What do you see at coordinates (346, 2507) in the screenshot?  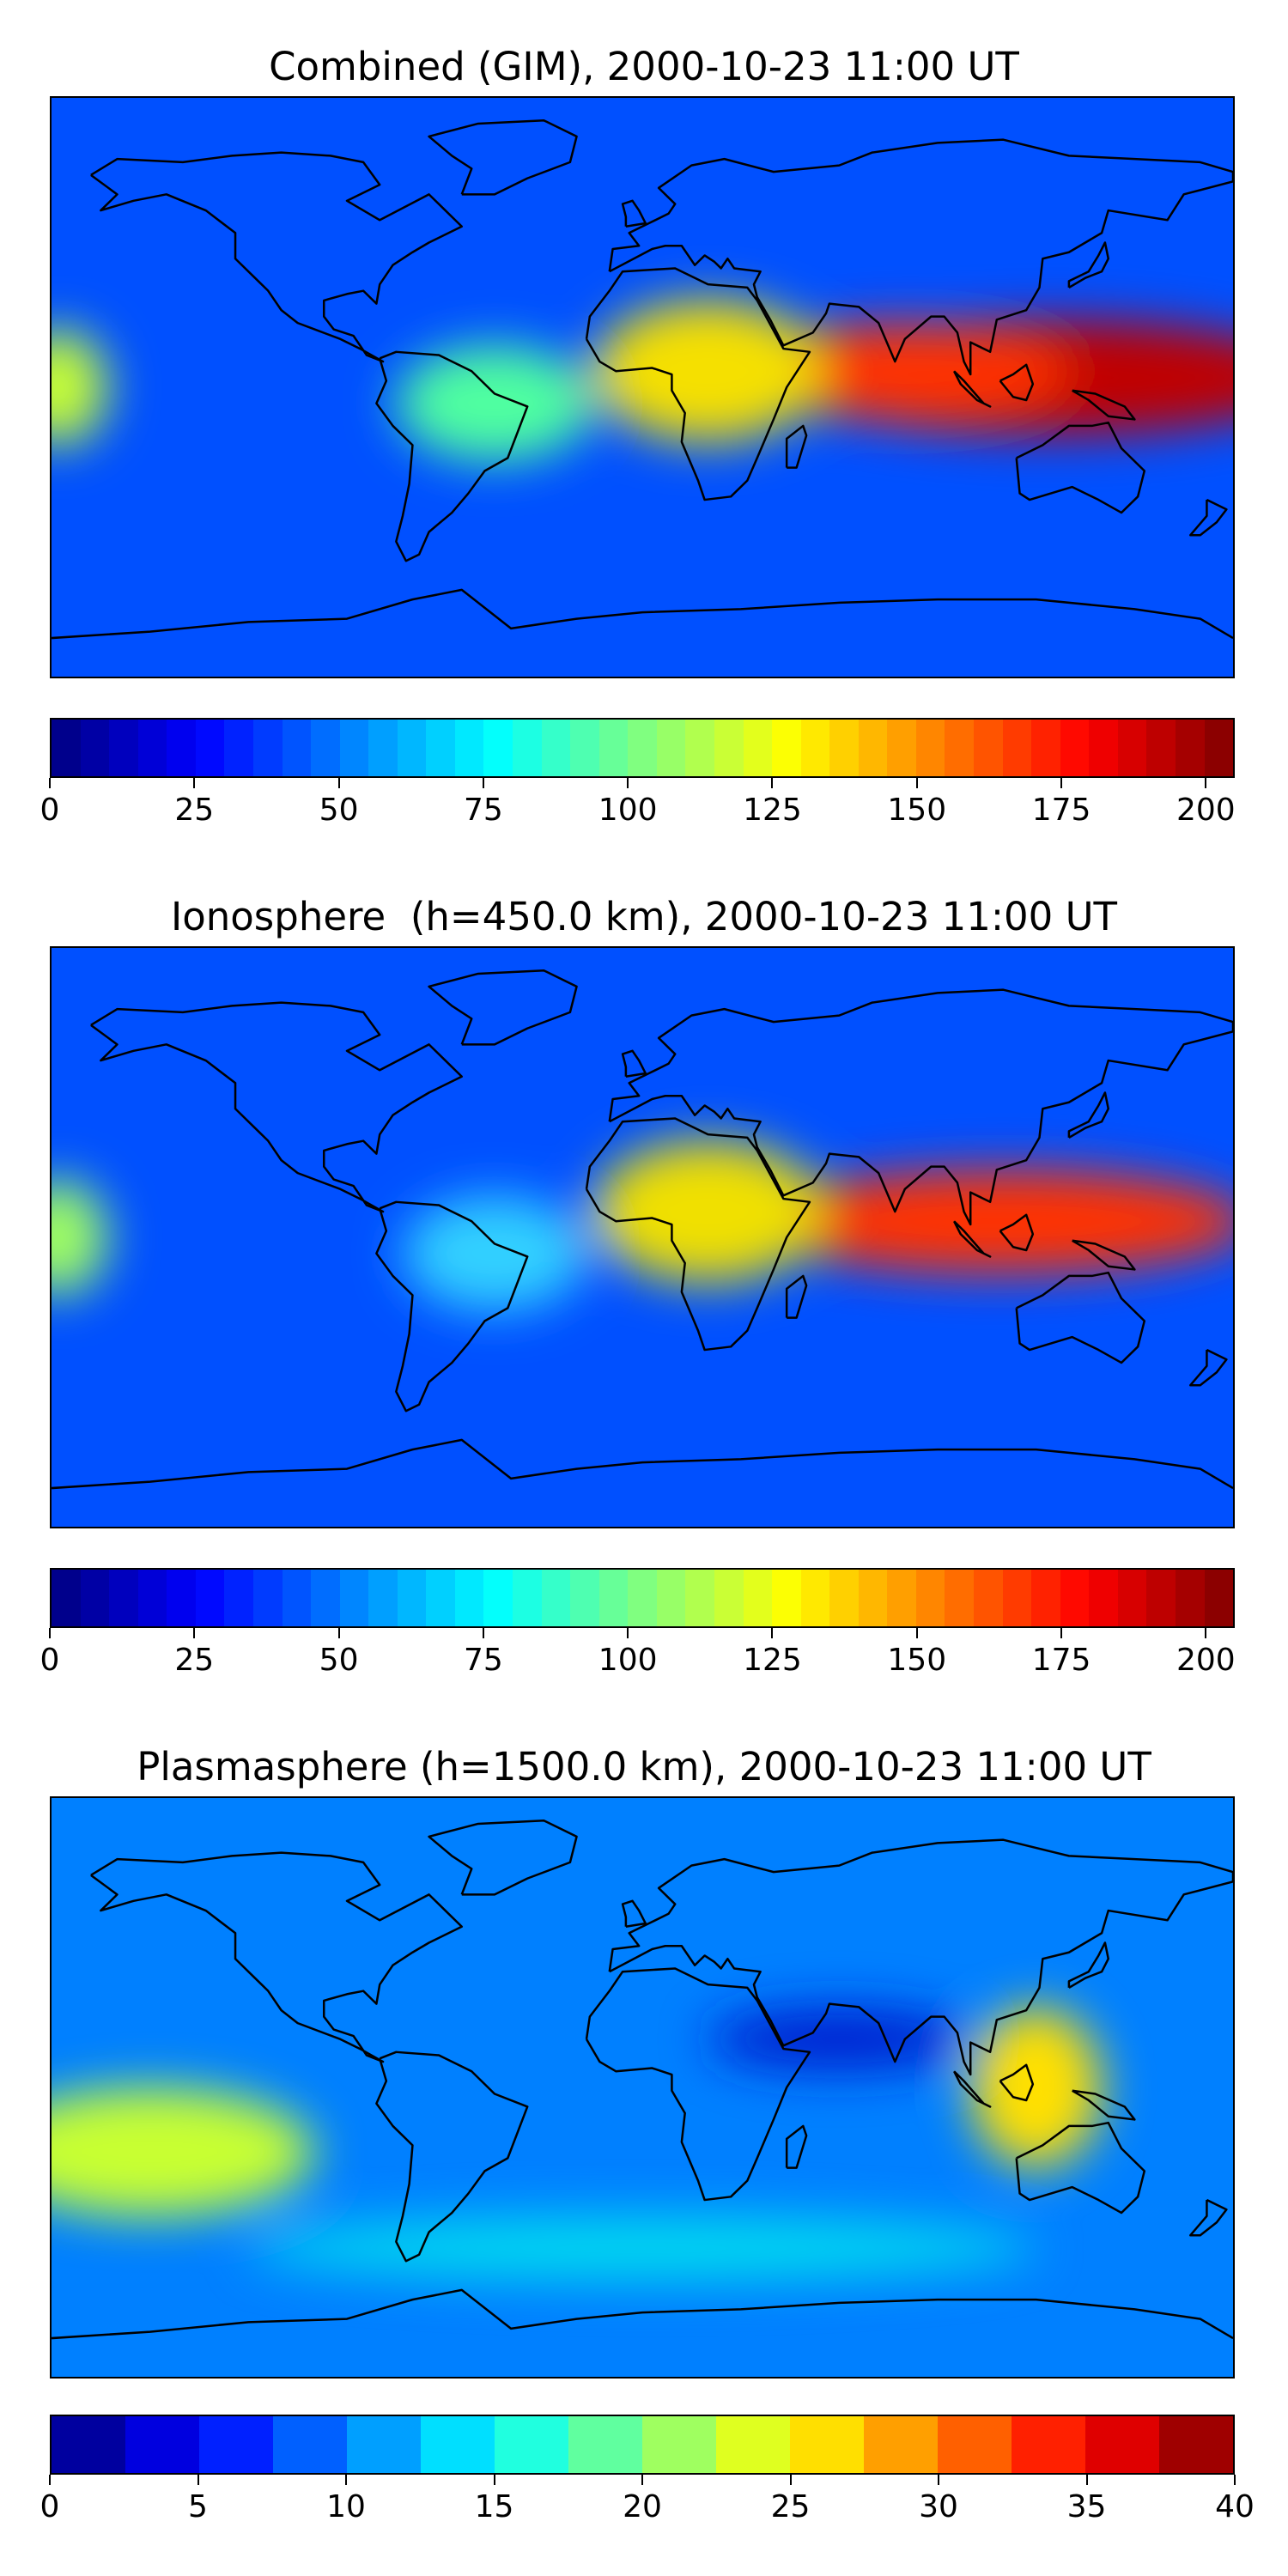 I see `colorbar-tick-label: 10` at bounding box center [346, 2507].